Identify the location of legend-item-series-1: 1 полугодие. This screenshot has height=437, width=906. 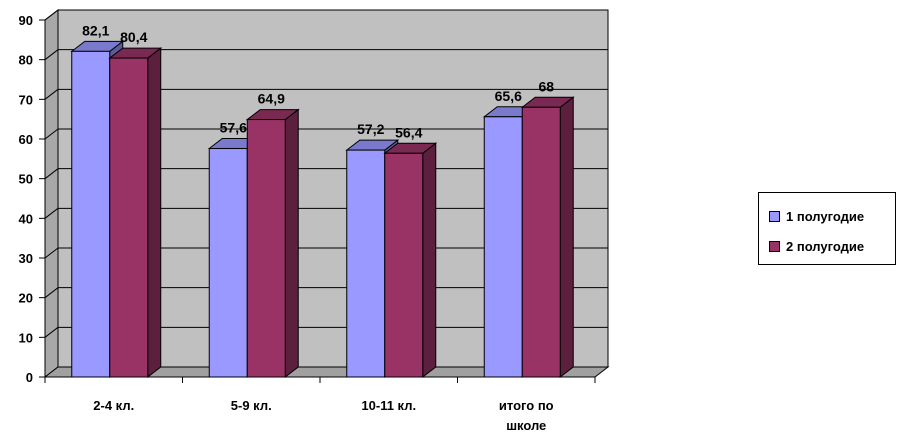
(816, 216).